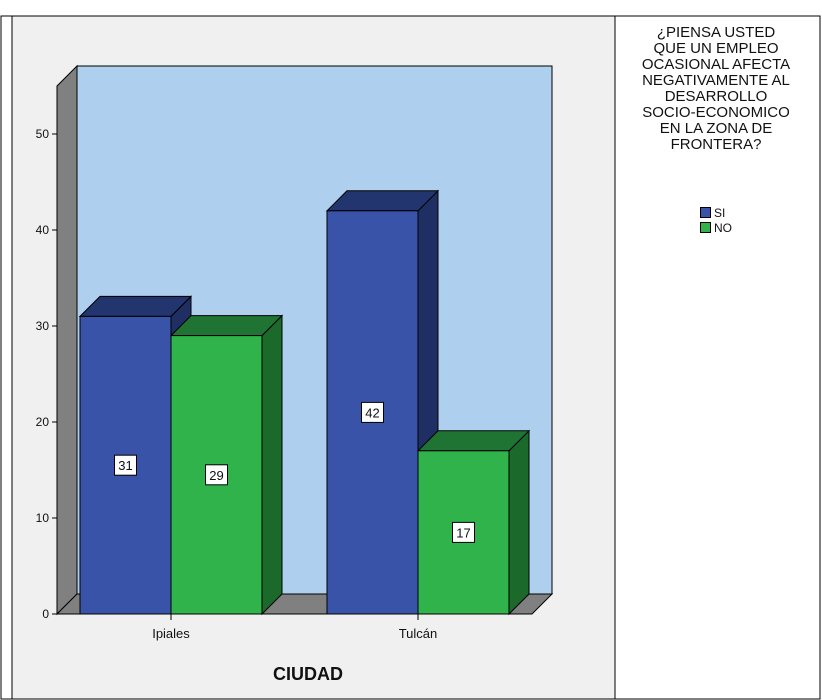 The width and height of the screenshot is (822, 700). I want to click on data-label: 29, so click(216, 475).